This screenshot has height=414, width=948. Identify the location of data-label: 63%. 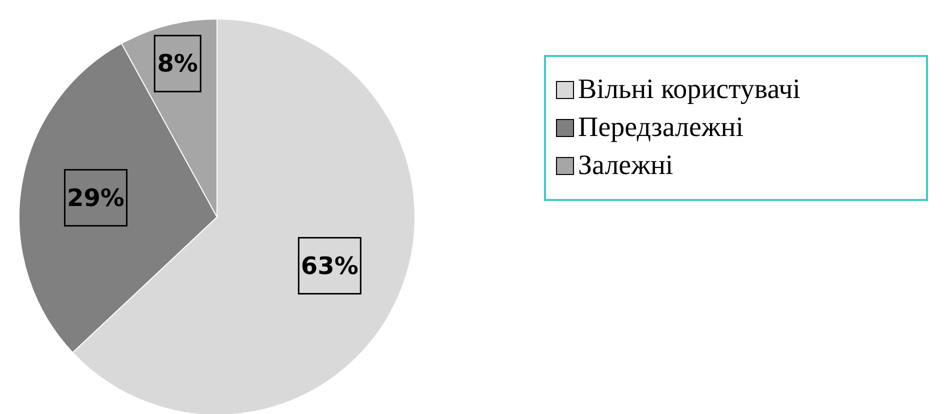
(329, 266).